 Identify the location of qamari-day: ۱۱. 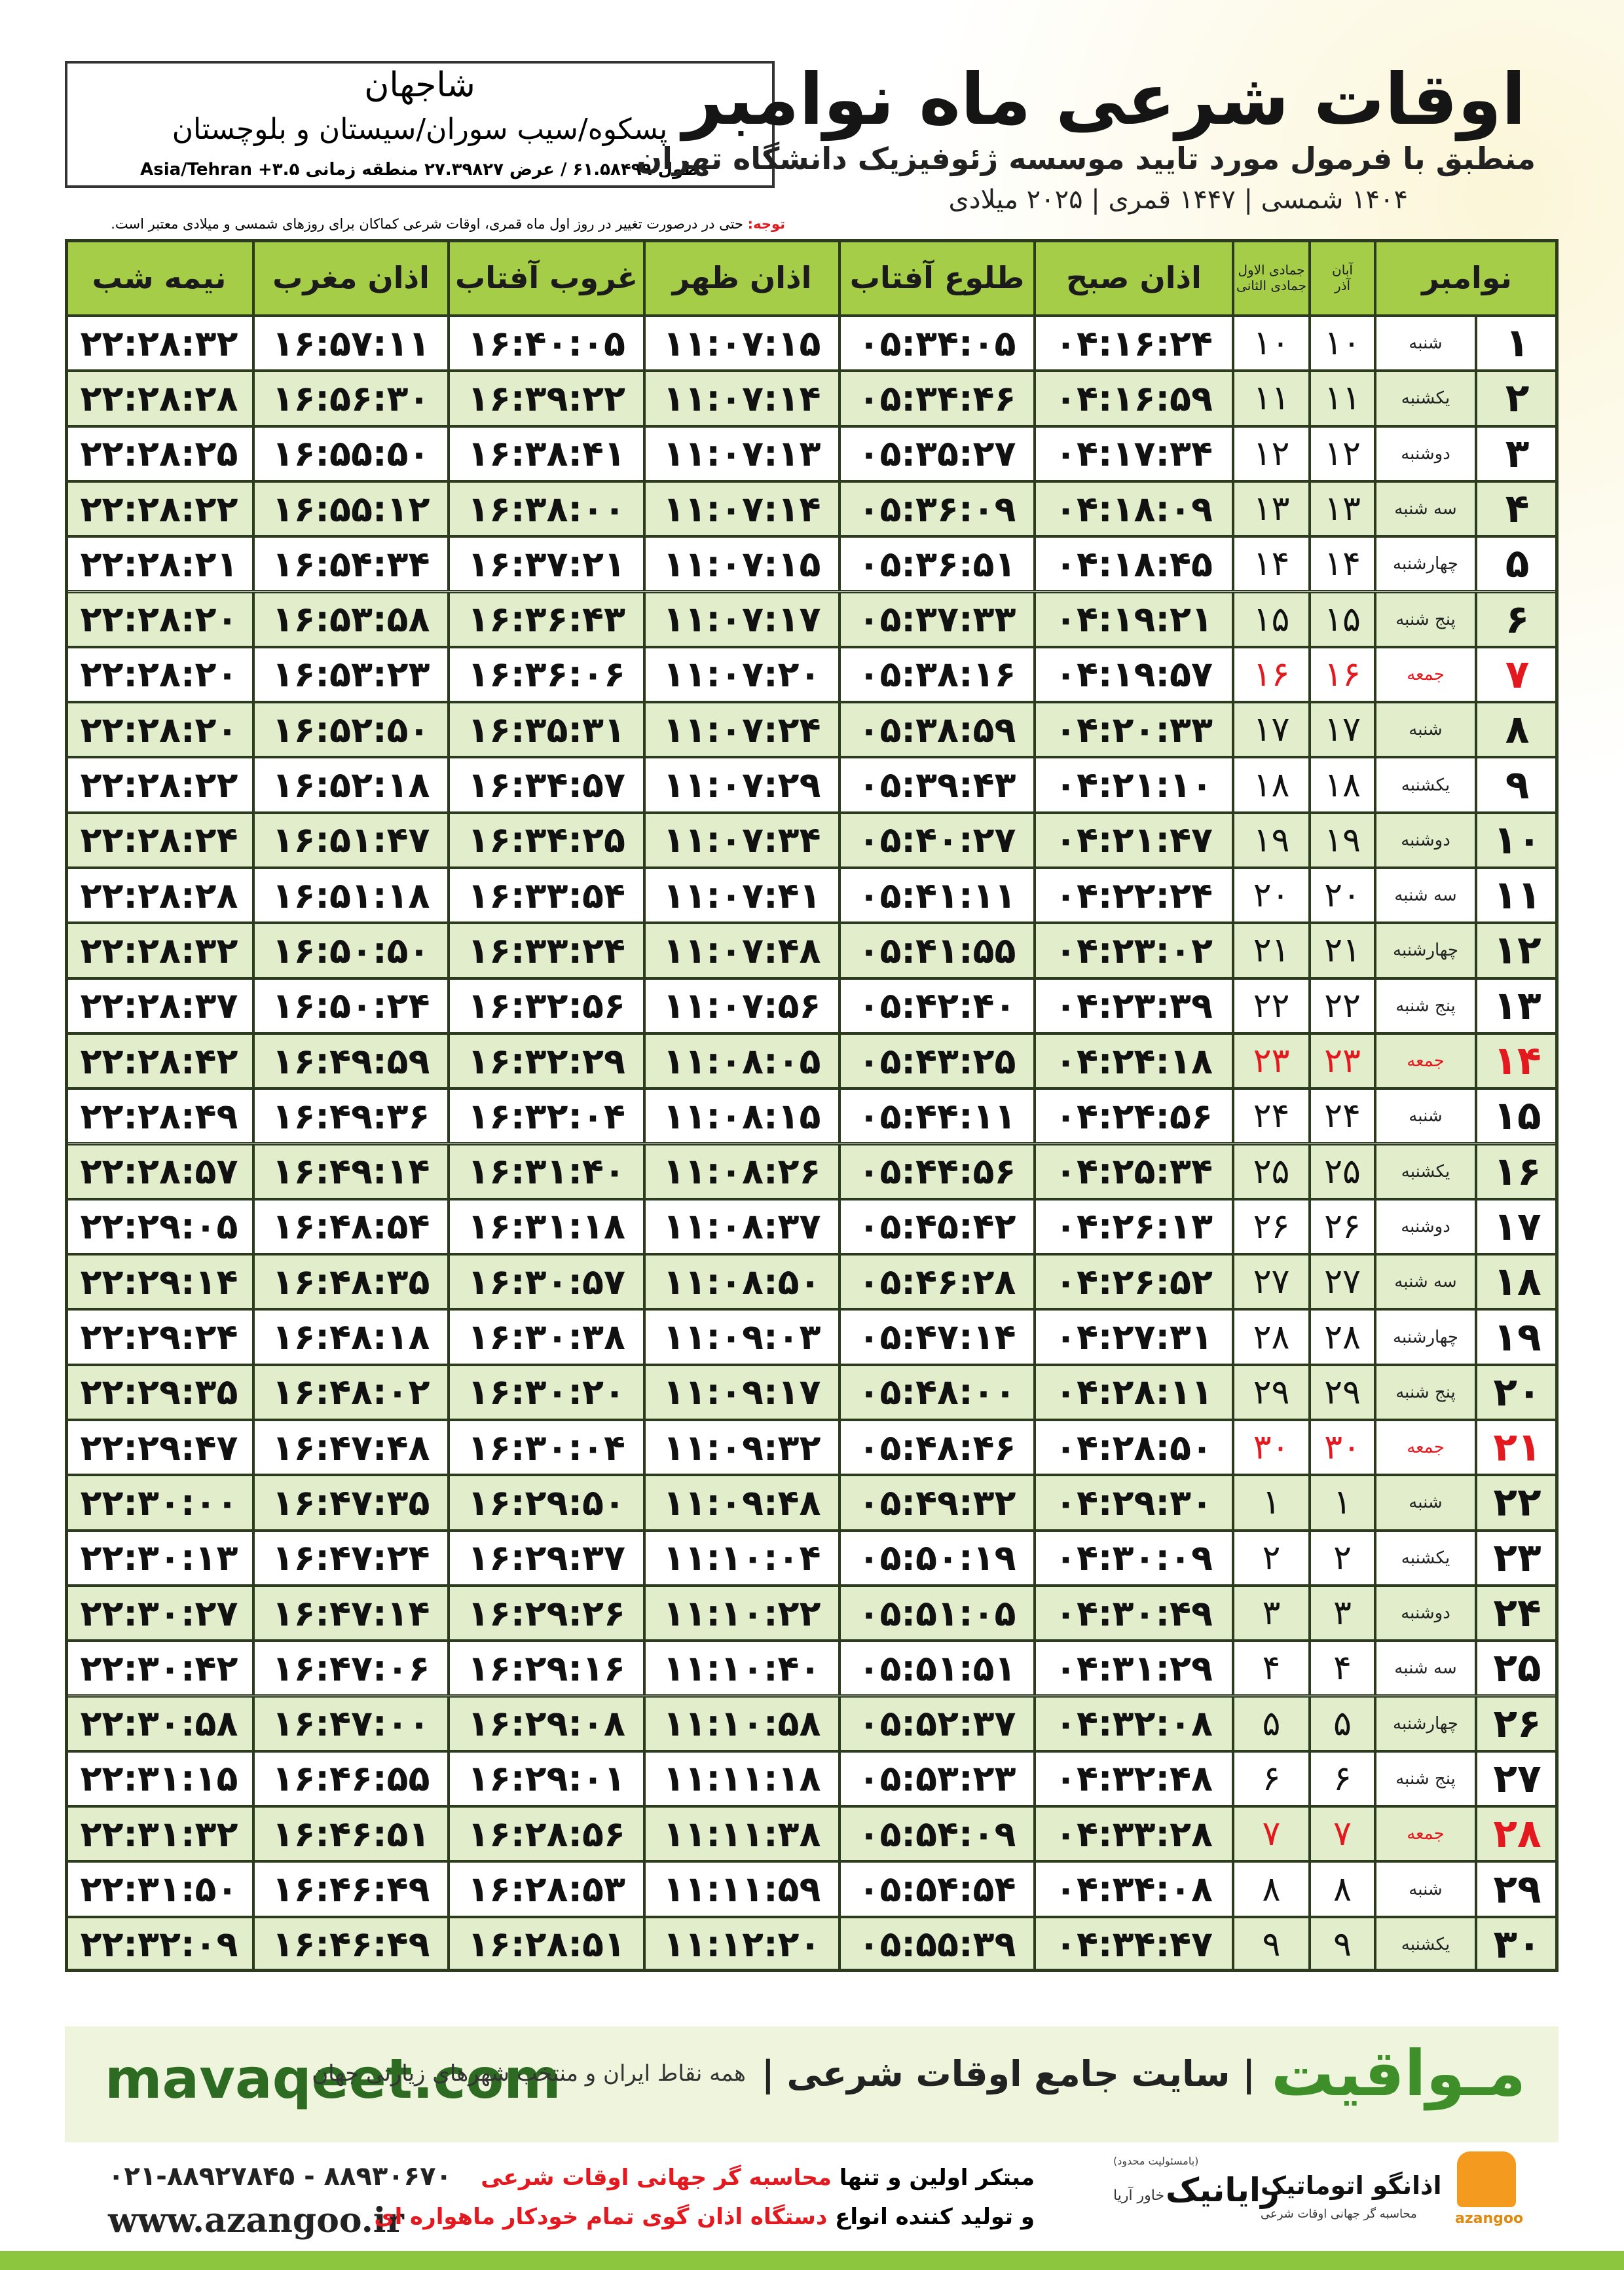
(1271, 398).